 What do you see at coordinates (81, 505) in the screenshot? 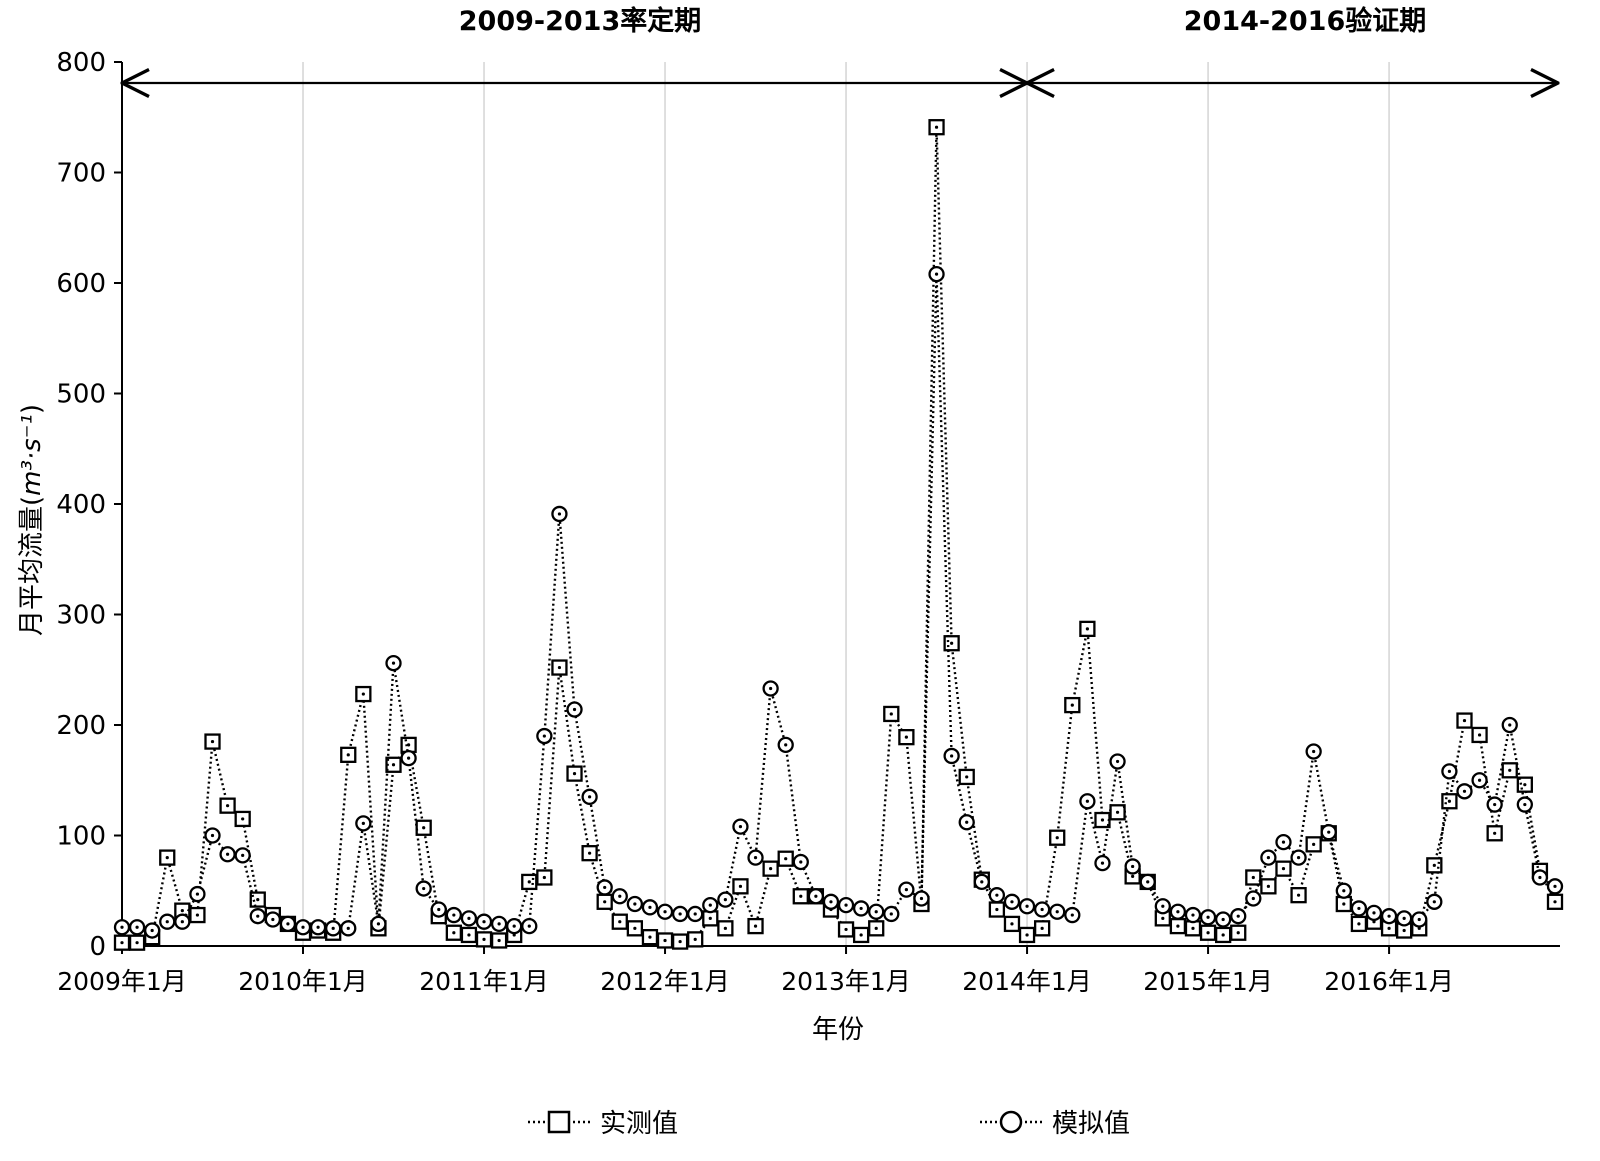
I see `y-tick-label-400: 400` at bounding box center [81, 505].